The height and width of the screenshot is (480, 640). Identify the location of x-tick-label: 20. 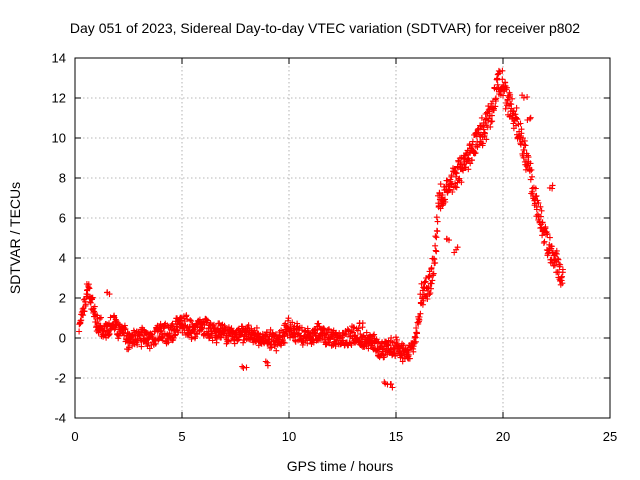
(503, 436).